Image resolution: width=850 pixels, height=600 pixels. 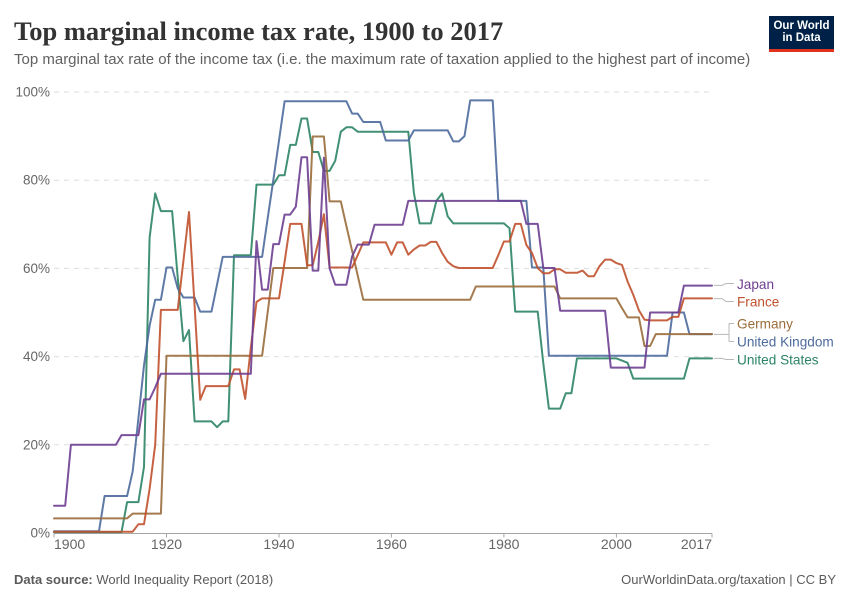 What do you see at coordinates (391, 544) in the screenshot?
I see `svg-text: 1960` at bounding box center [391, 544].